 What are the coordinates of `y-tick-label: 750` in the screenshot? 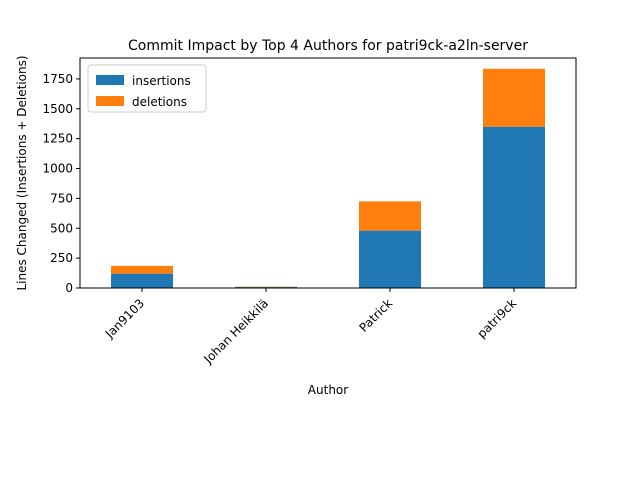 It's located at (61, 198).